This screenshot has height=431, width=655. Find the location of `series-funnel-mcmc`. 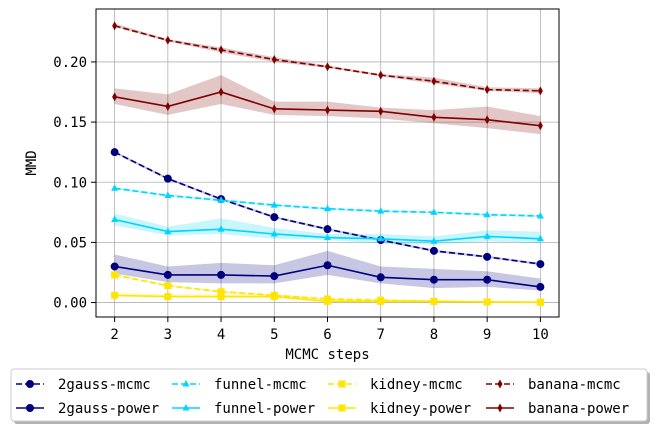

series-funnel-mcmc is located at coordinates (327, 201).